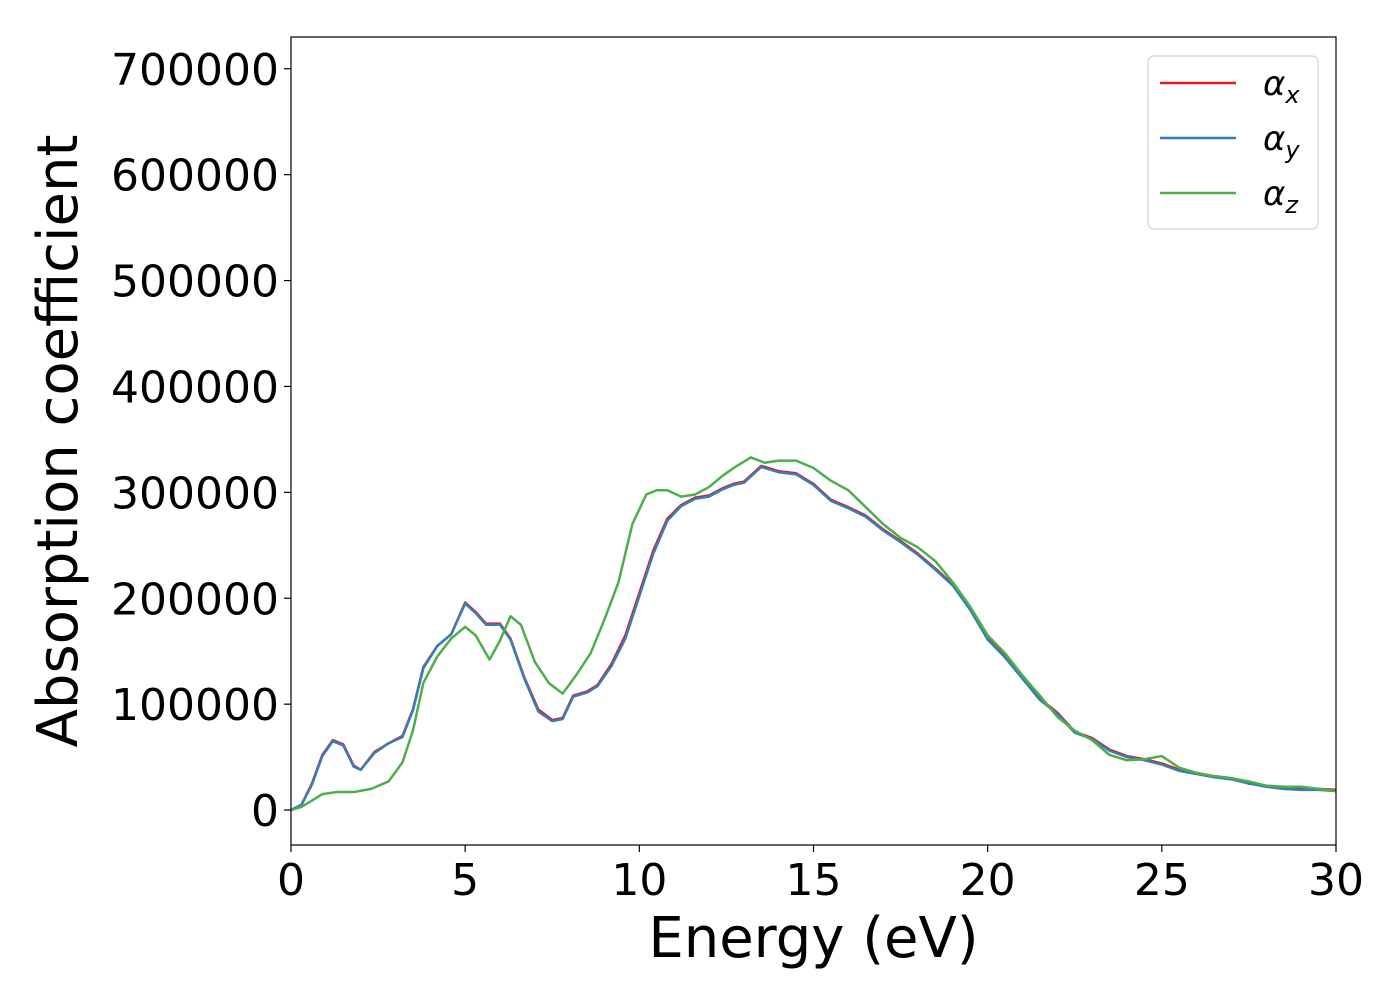 The width and height of the screenshot is (1400, 1000). What do you see at coordinates (1162, 880) in the screenshot?
I see `x-tick-label: 25` at bounding box center [1162, 880].